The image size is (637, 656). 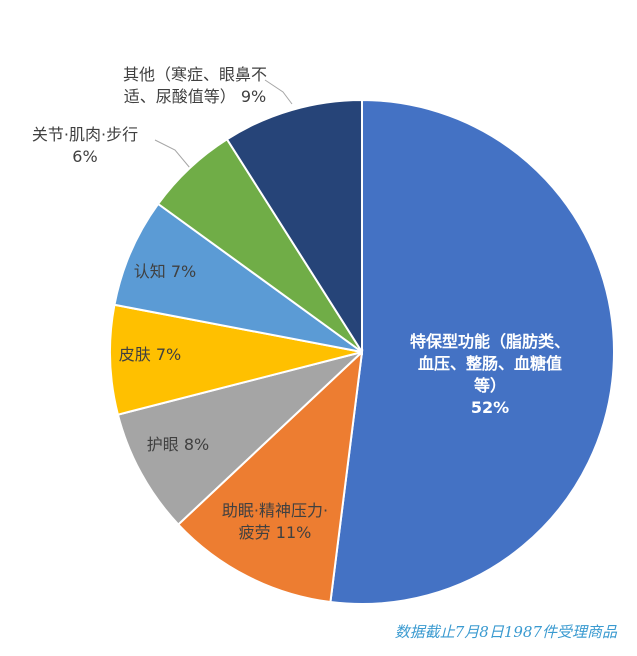 I want to click on slice-label: 其他（寒症、眼鼻不适、尿酸值等） 9%, so click(x=195, y=86).